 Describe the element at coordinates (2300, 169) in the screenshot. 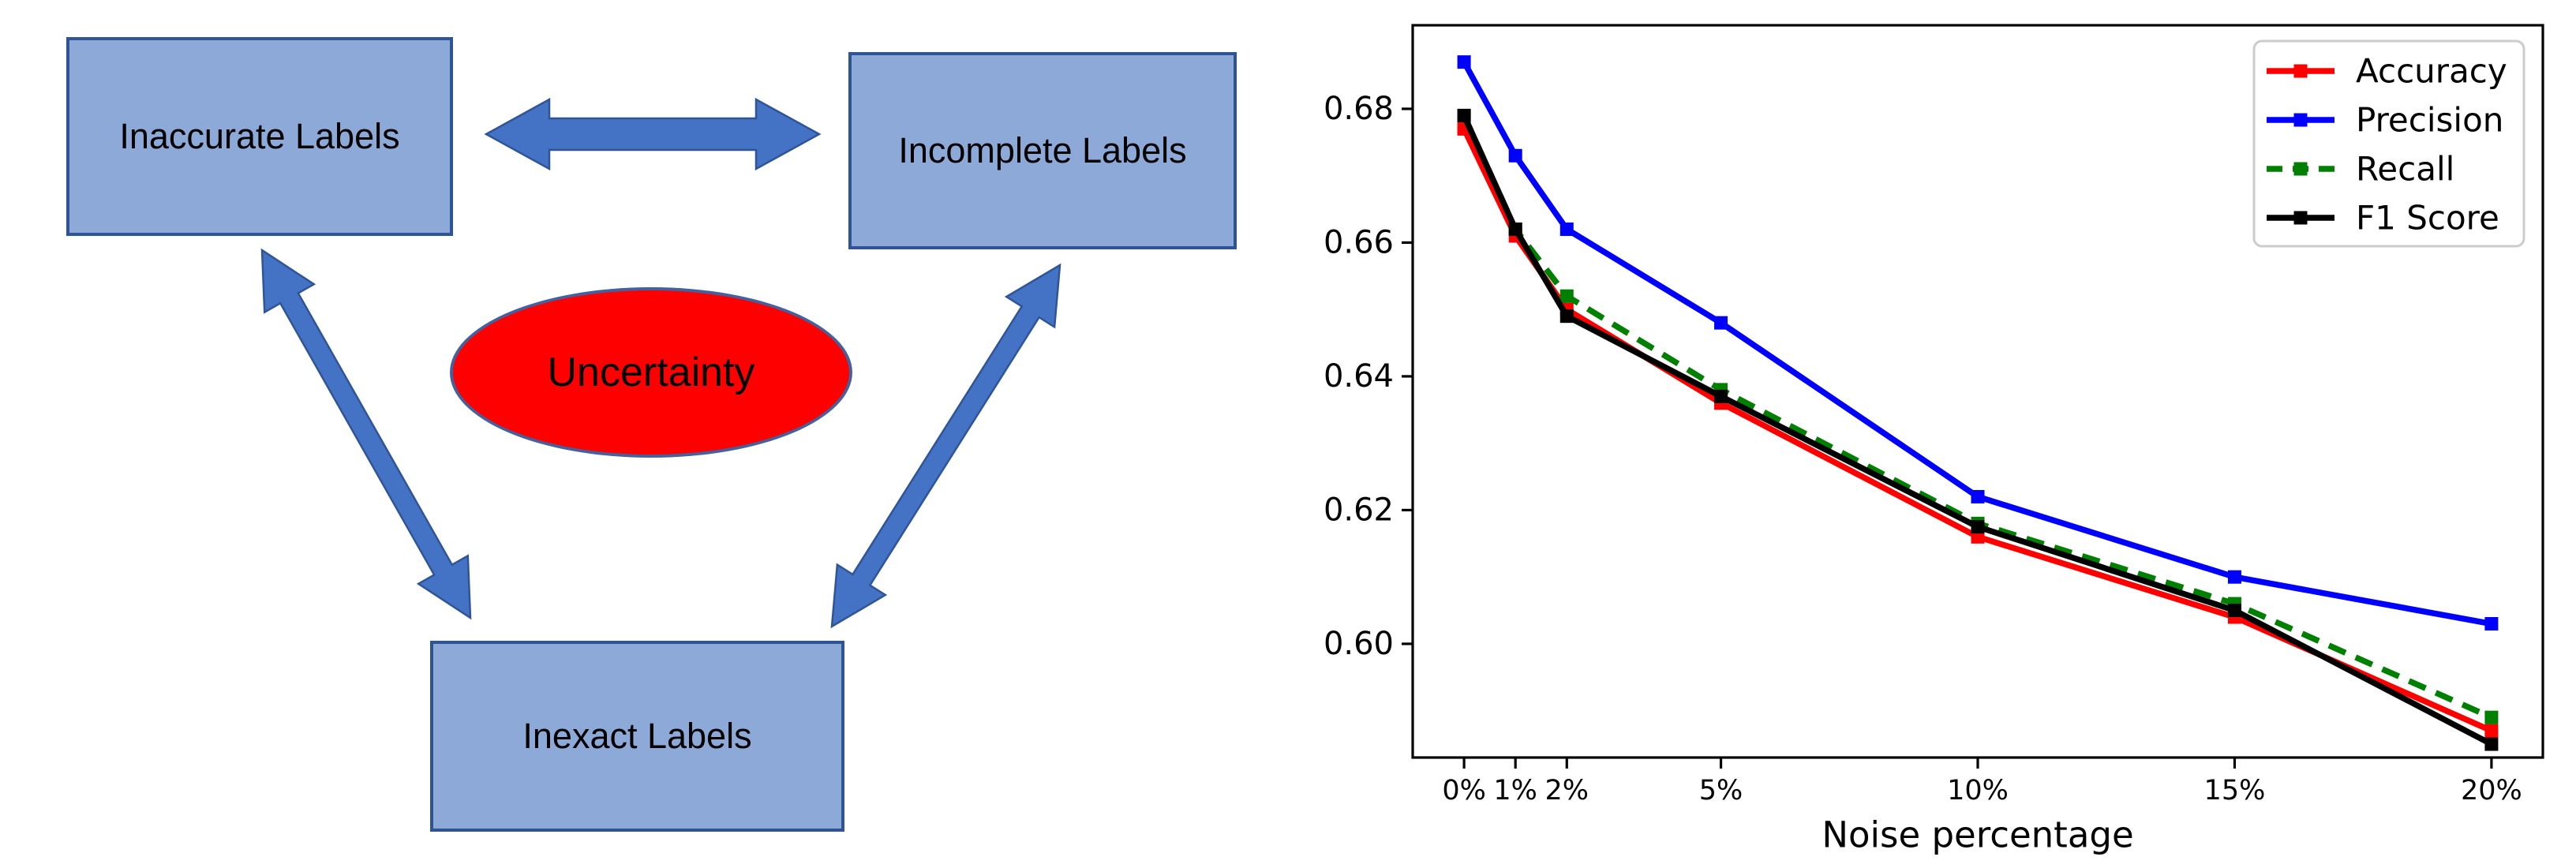

I see `legend-sample-marker-recall` at that location.